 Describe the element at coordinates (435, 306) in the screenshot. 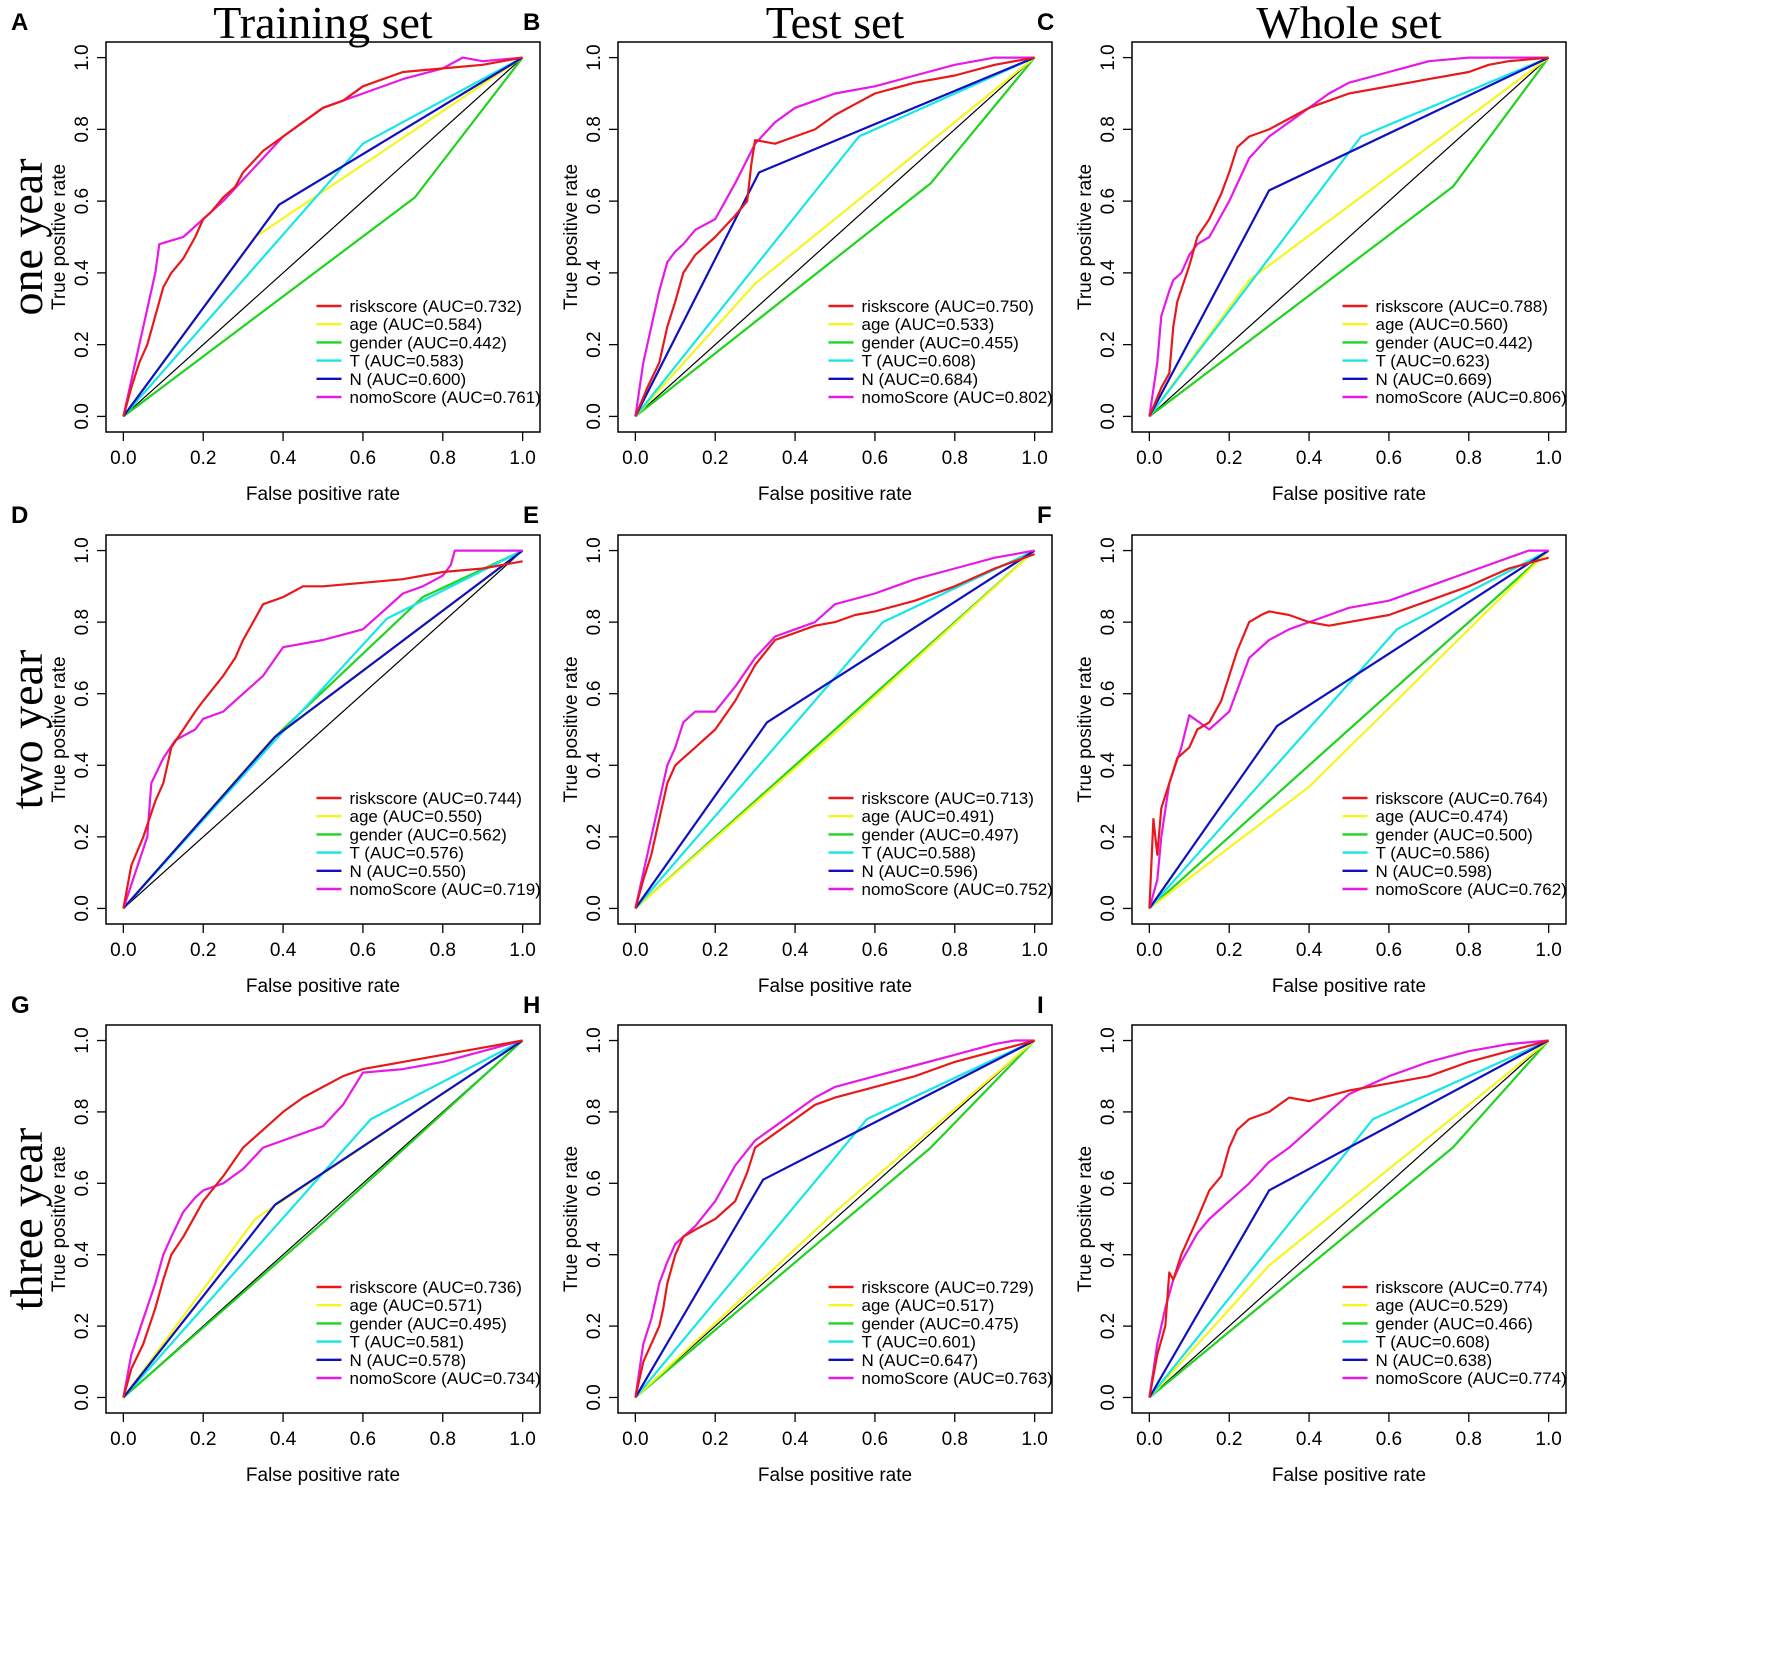

I see `legend-label-riskscore: riskscore (AUC=0.732)` at that location.